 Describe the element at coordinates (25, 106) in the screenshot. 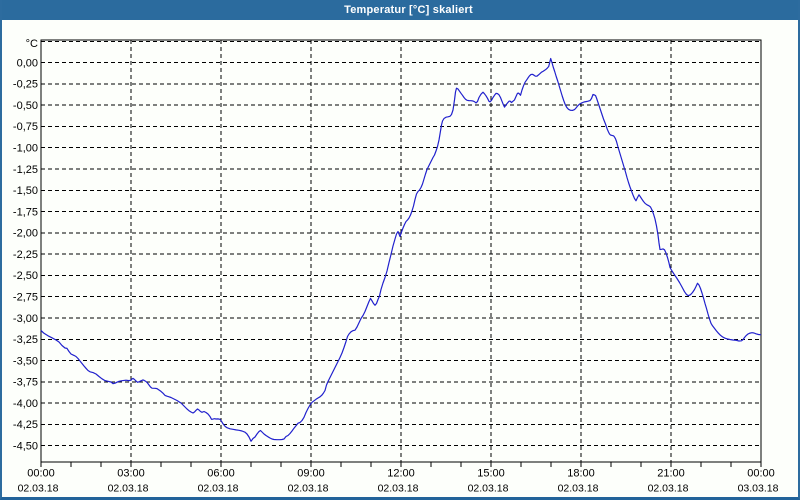

I see `svg-text: -0,50` at that location.